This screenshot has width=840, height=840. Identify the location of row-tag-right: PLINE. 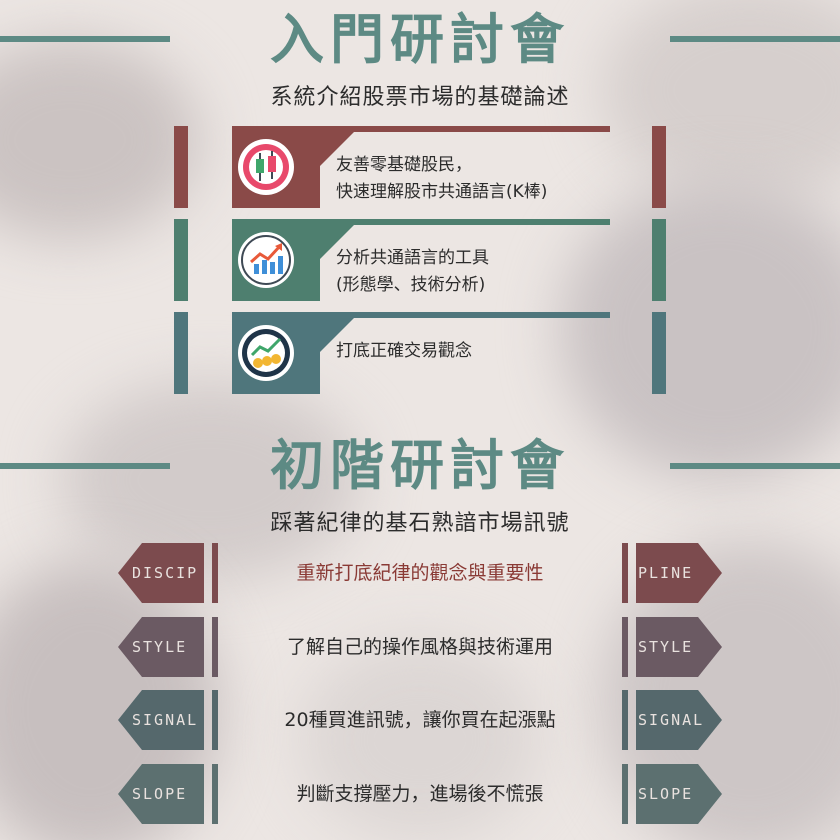
(679, 573).